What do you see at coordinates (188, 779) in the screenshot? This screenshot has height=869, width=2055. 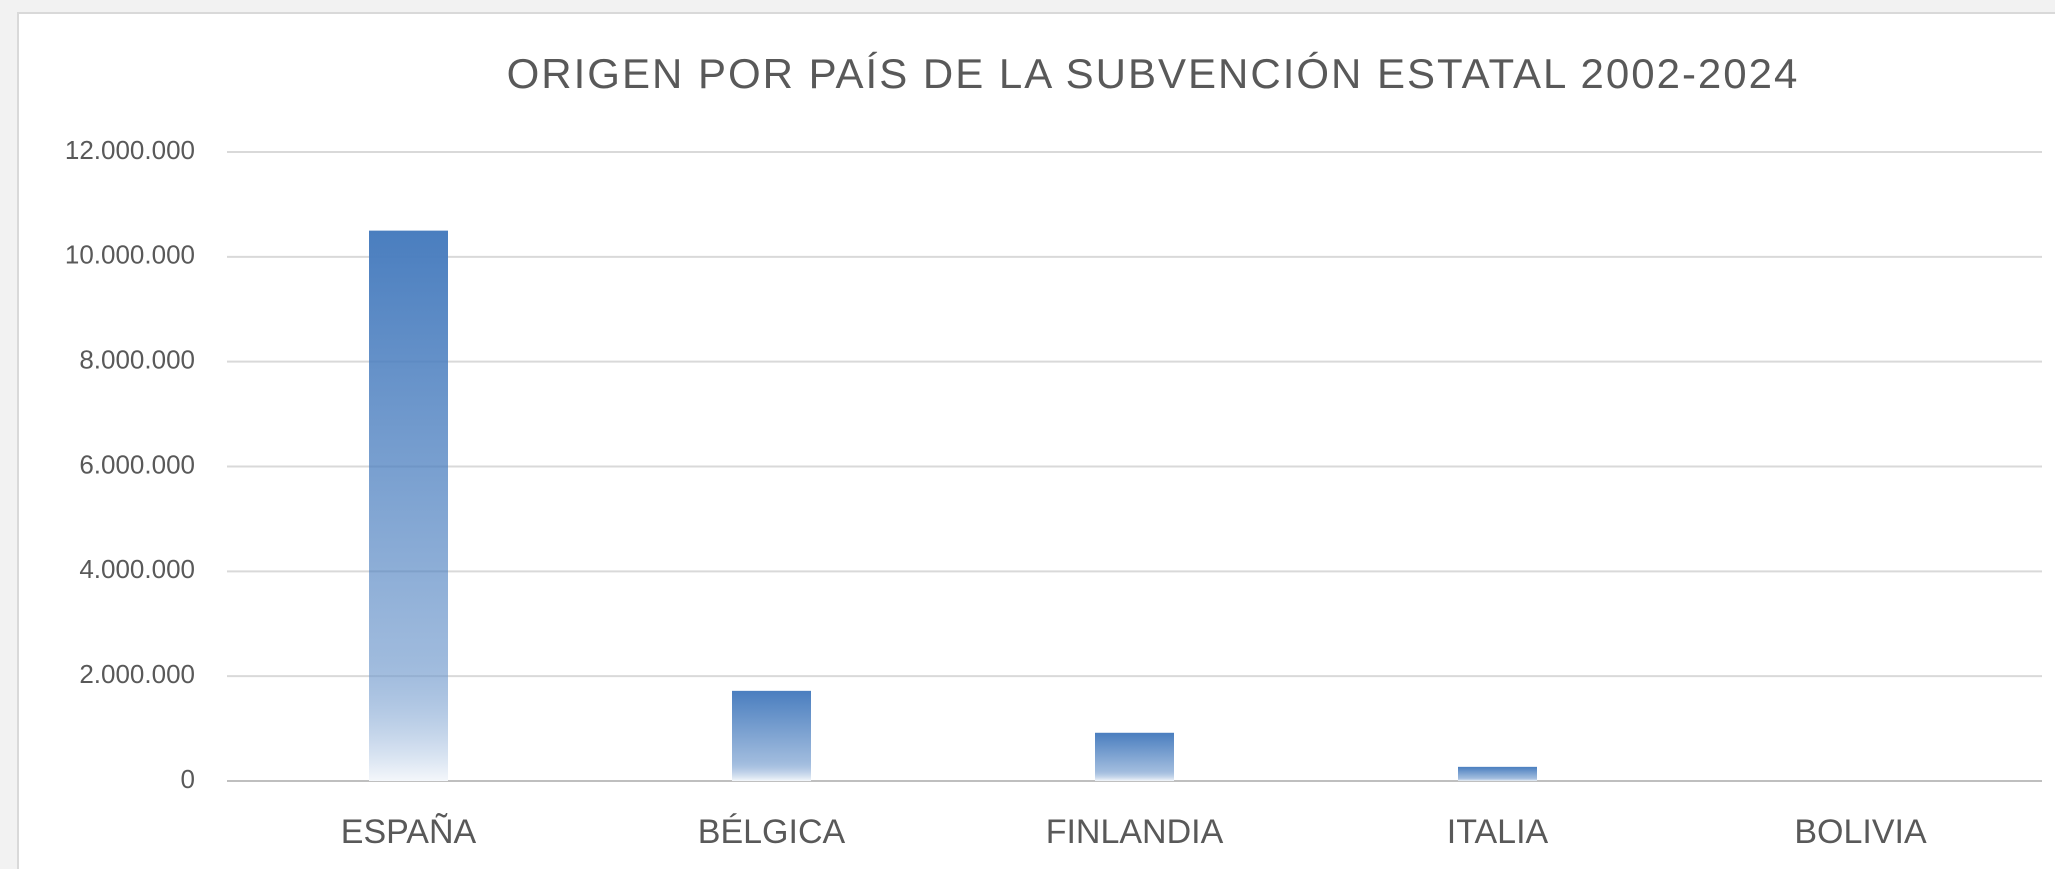 I see `y-tick-label: 0` at bounding box center [188, 779].